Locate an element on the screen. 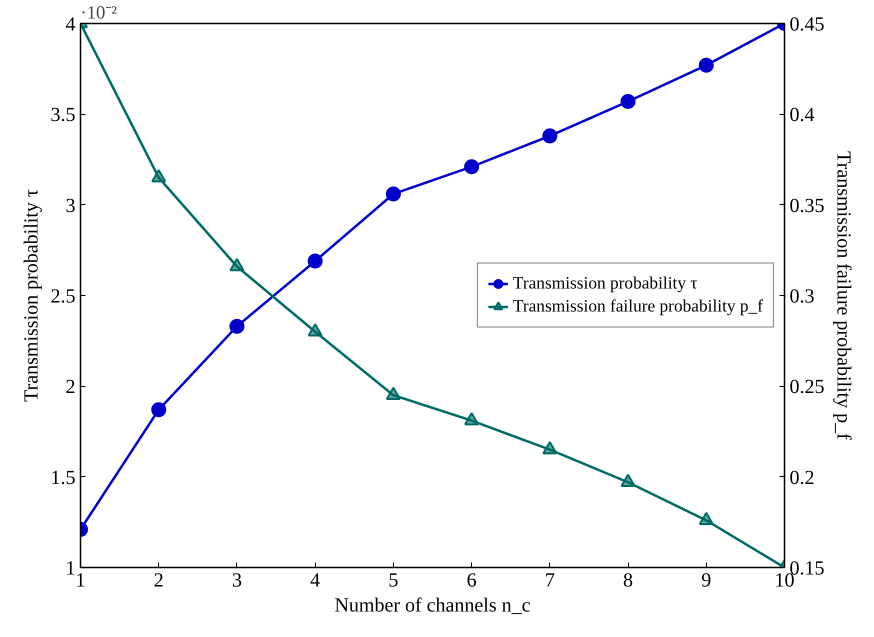  y2-tick-label: 0.2 is located at coordinates (802, 477).